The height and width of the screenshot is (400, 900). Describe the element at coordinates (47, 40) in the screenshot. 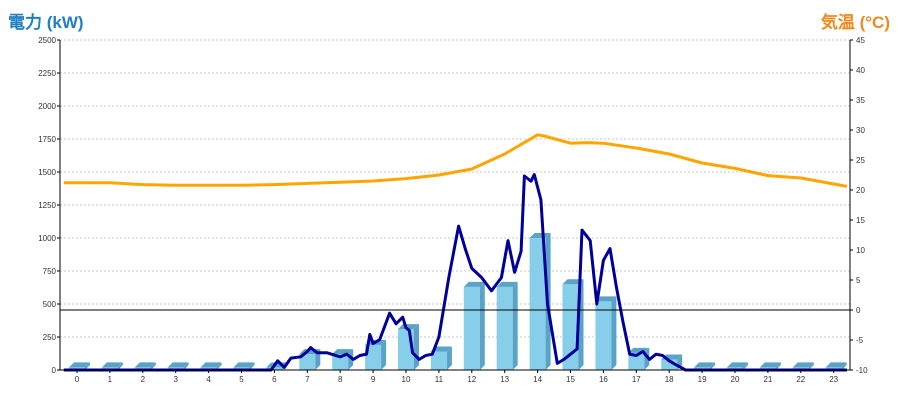

I see `left-tick-label: 2500` at that location.